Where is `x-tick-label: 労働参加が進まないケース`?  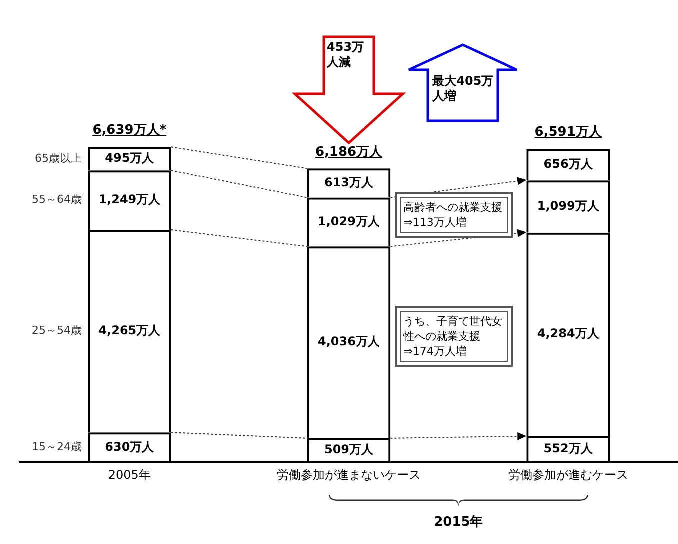 x-tick-label: 労働参加が進まないケース is located at coordinates (349, 475).